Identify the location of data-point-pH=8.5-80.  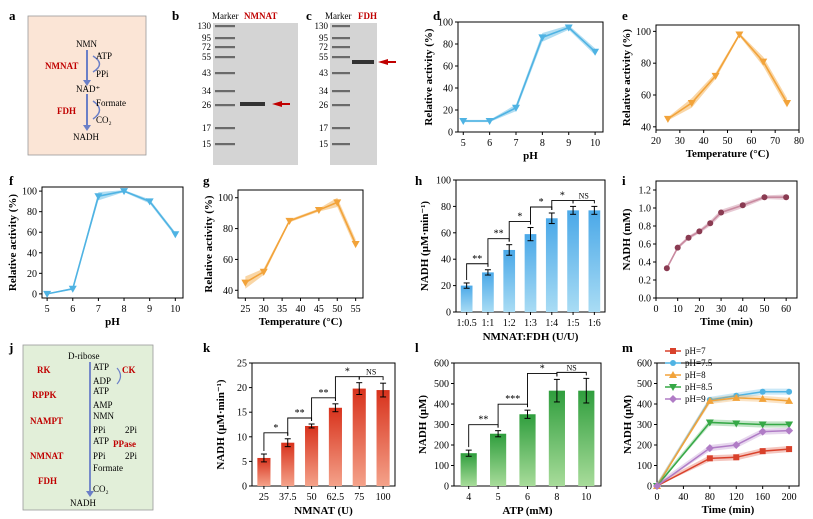
(709, 423).